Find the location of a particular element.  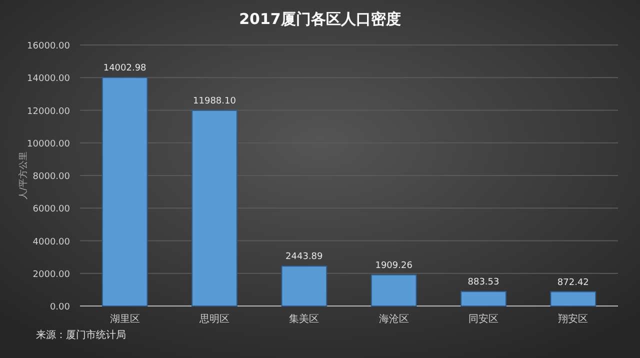

source-note: 来源：厦门市统计局 is located at coordinates (81, 335).